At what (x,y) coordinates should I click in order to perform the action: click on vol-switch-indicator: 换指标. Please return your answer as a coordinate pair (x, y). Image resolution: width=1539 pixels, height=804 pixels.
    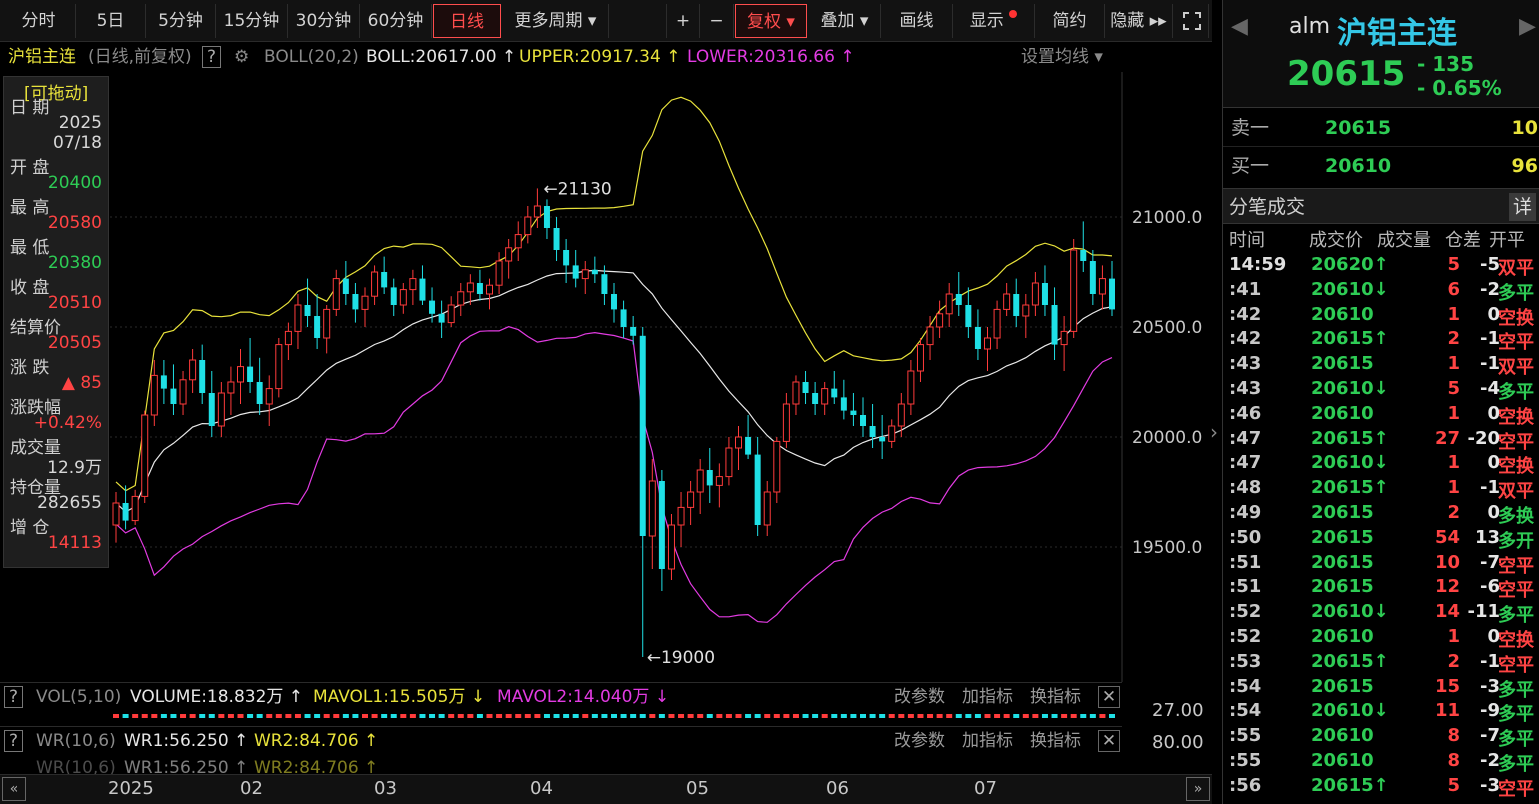
    Looking at the image, I should click on (1055, 697).